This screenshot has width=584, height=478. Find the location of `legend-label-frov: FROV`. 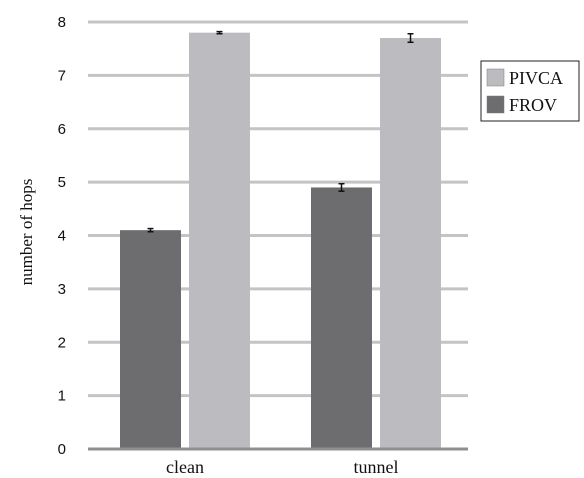

legend-label-frov: FROV is located at coordinates (533, 105).